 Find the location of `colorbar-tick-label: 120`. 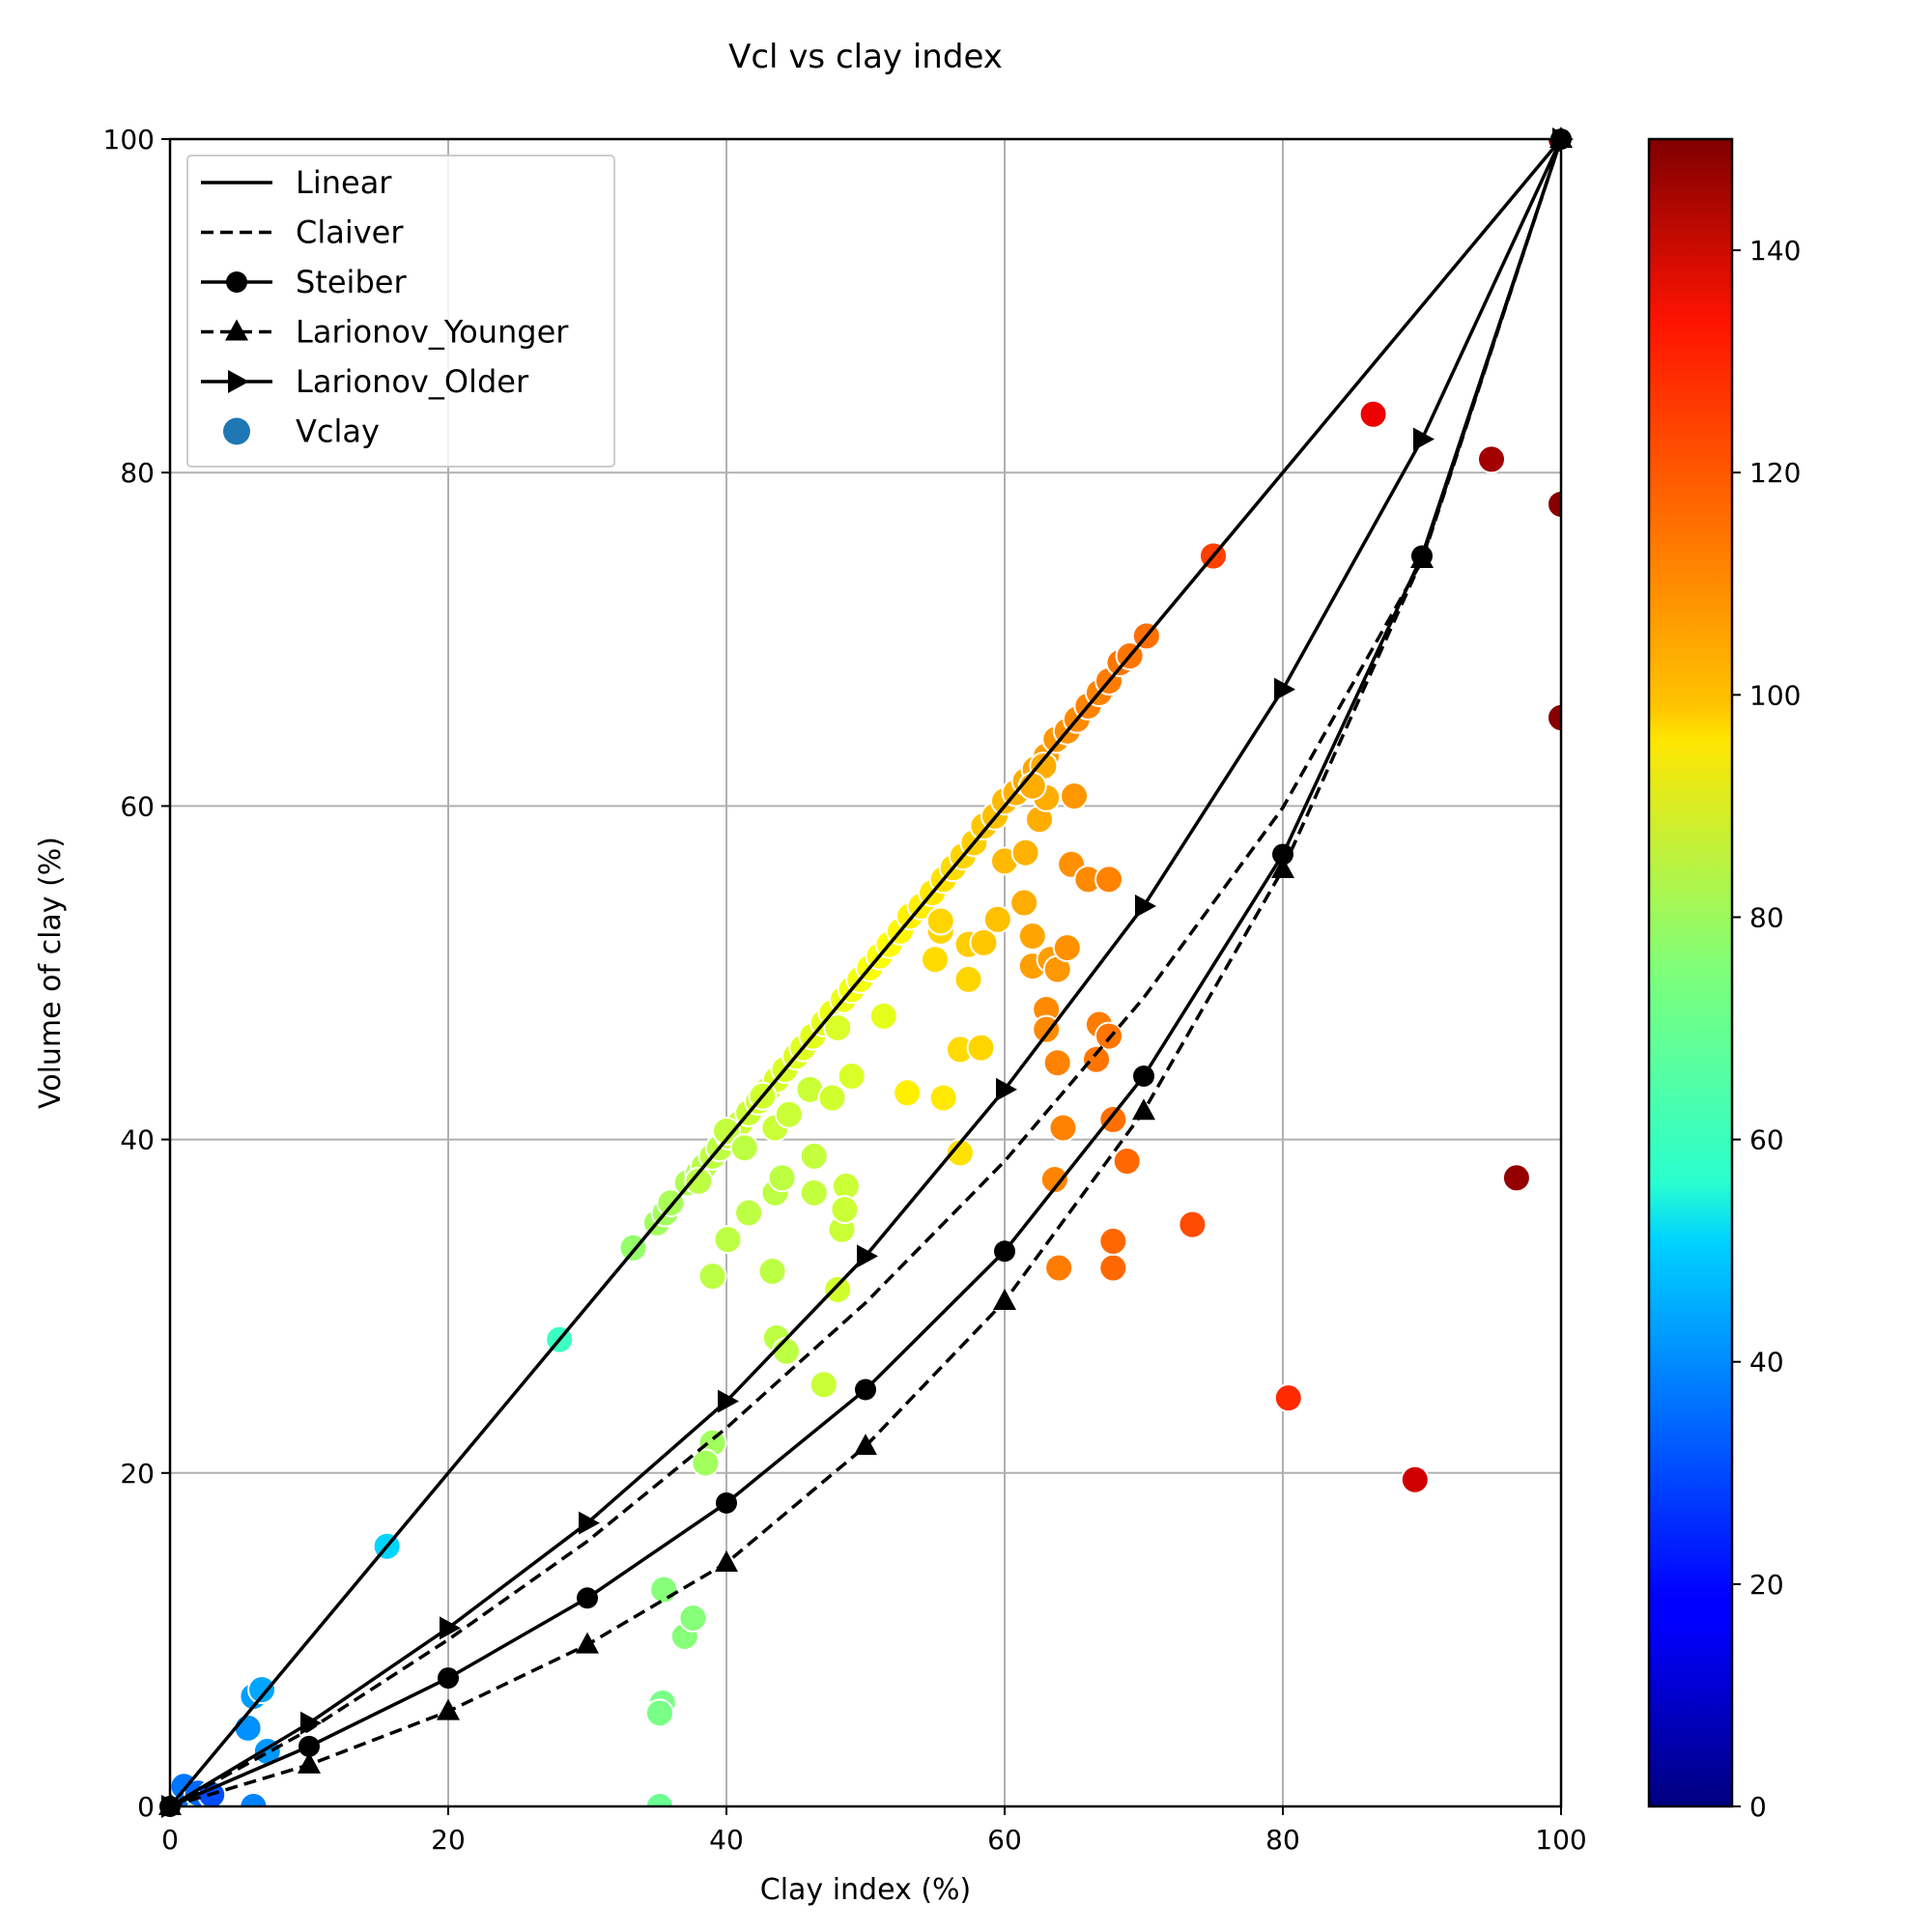

colorbar-tick-label: 120 is located at coordinates (1775, 473).